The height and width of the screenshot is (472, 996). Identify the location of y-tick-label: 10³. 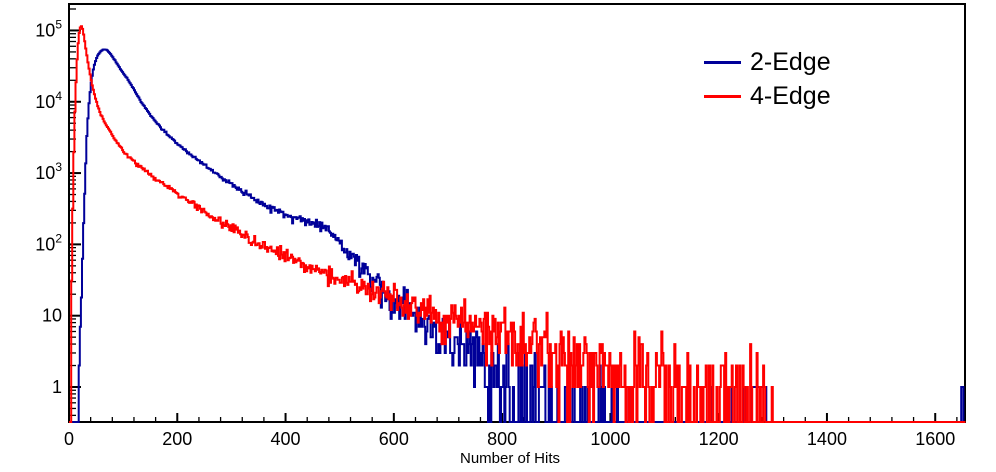
(48, 171).